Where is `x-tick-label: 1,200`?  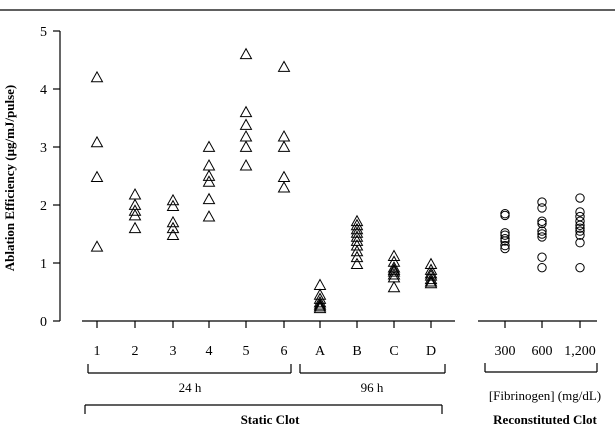 x-tick-label: 1,200 is located at coordinates (580, 351).